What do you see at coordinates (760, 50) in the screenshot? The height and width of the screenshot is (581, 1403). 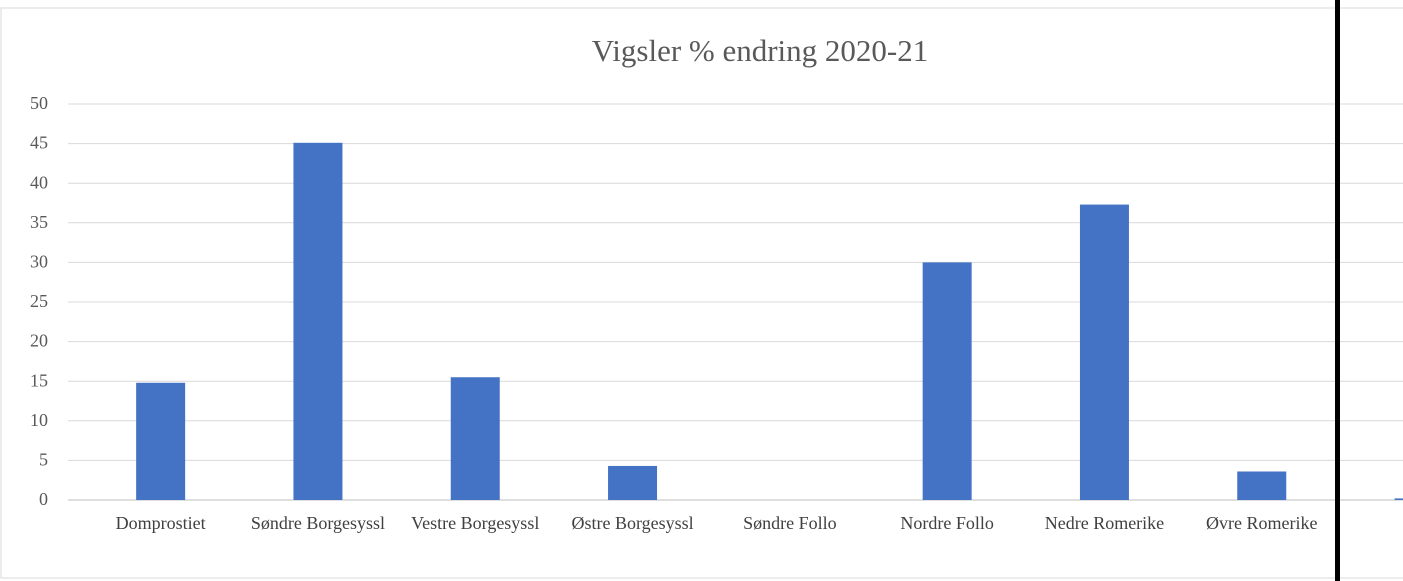 I see `chart-title: Vigsler % endring 2020-21` at bounding box center [760, 50].